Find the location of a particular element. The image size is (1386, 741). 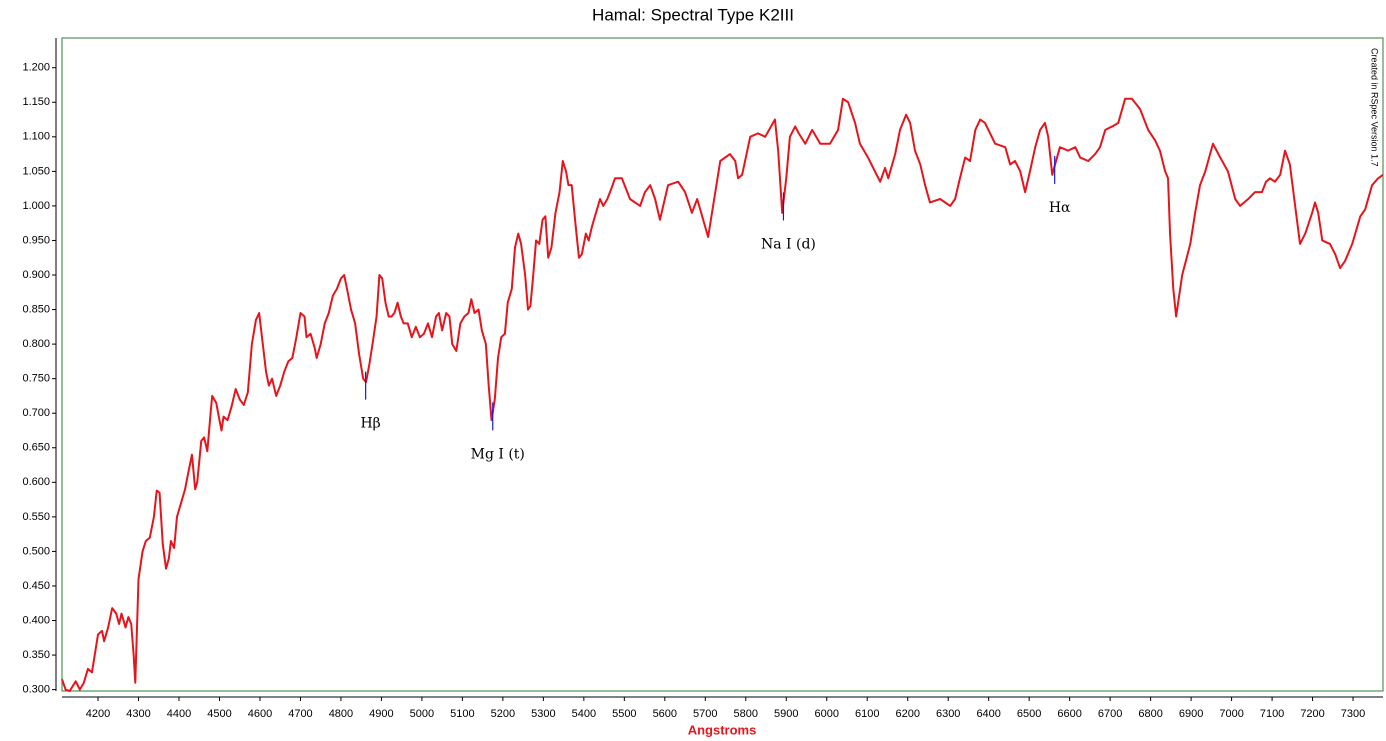

y-tick-label: 0.850 is located at coordinates (36, 309).